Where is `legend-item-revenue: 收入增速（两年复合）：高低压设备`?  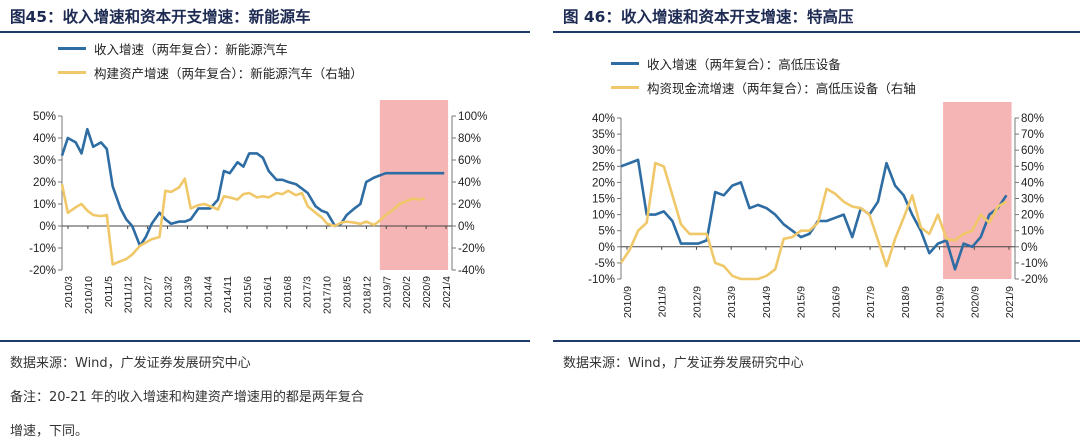
legend-item-revenue: 收入增速（两年复合）：高低压设备 is located at coordinates (726, 63).